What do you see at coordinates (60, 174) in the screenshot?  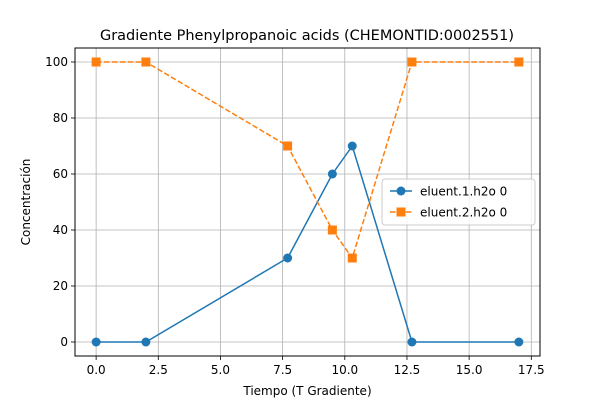 I see `y-tick-label: 60` at bounding box center [60, 174].